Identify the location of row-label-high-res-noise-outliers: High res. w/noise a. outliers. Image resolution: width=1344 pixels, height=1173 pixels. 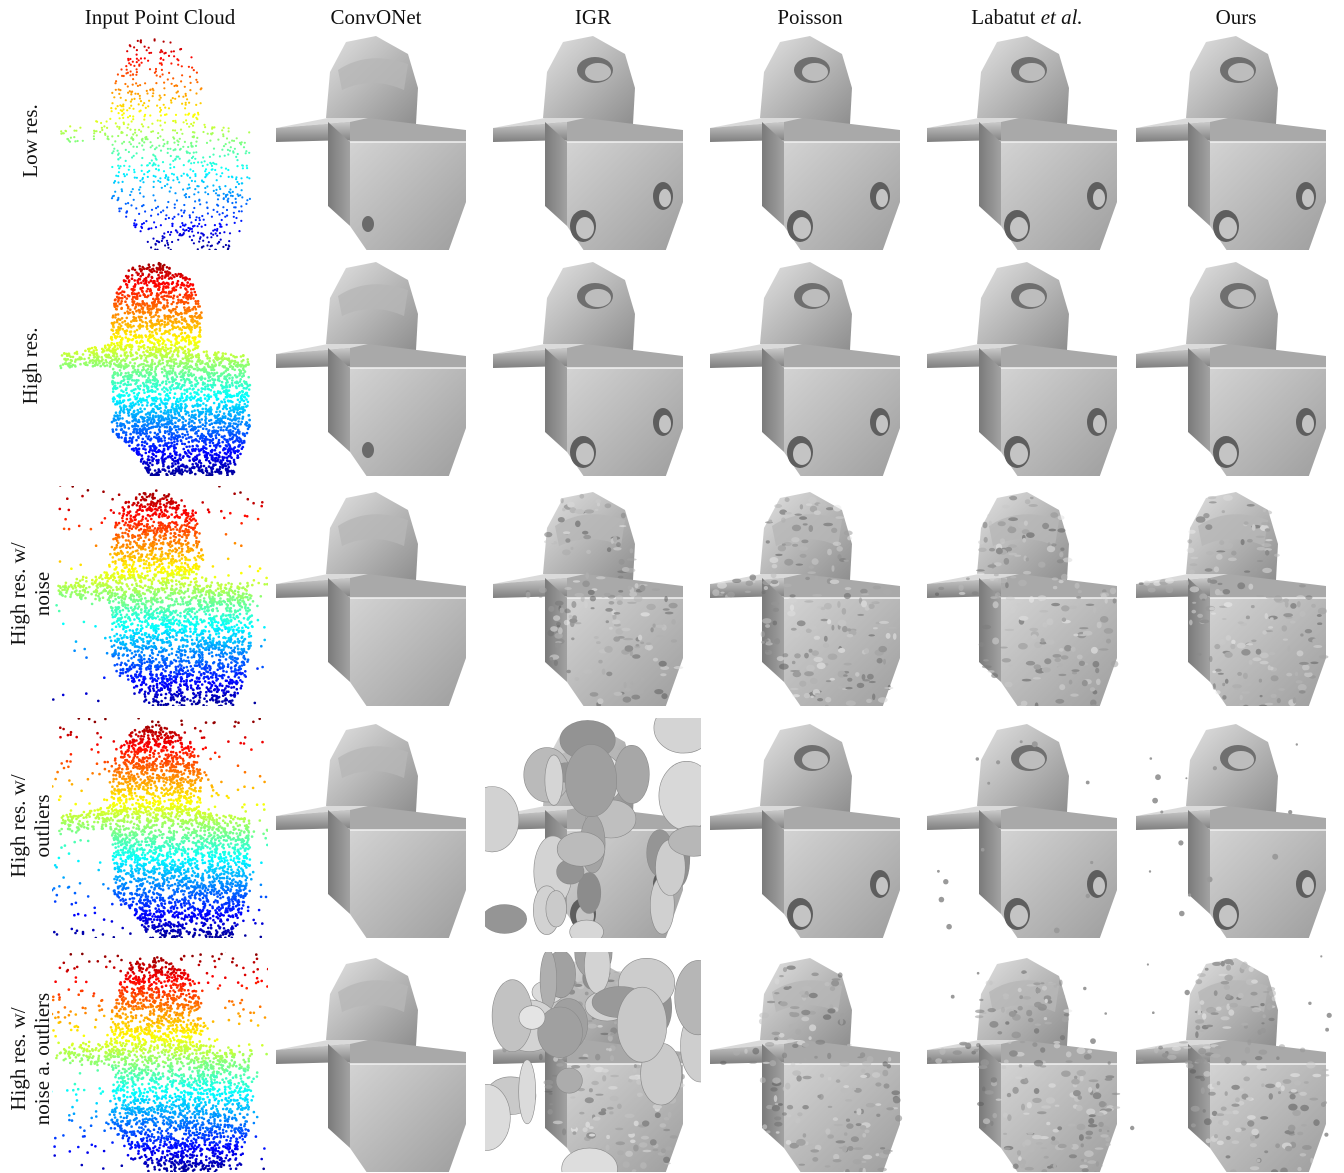
(30, 1058).